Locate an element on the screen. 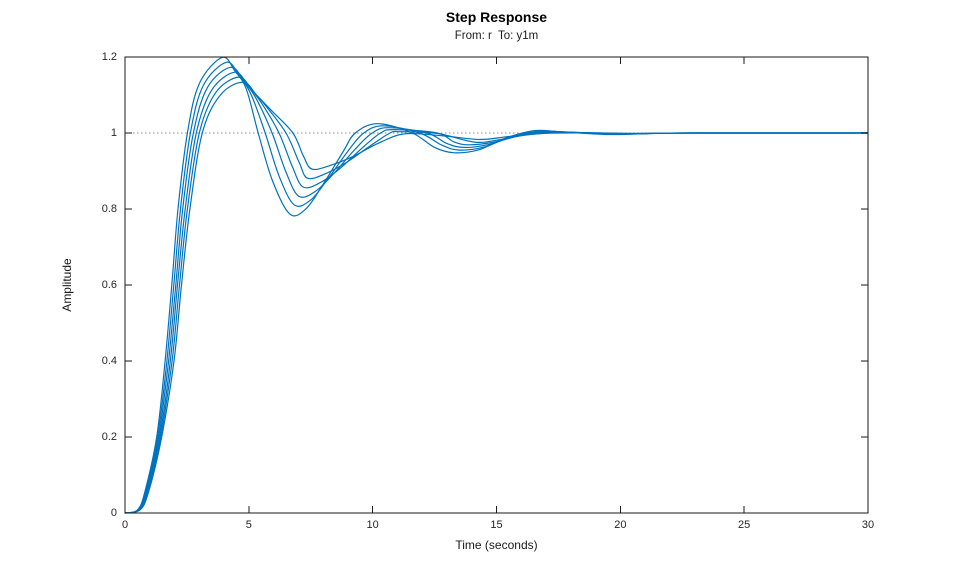  x-axis-label: Time (seconds) is located at coordinates (496, 545).